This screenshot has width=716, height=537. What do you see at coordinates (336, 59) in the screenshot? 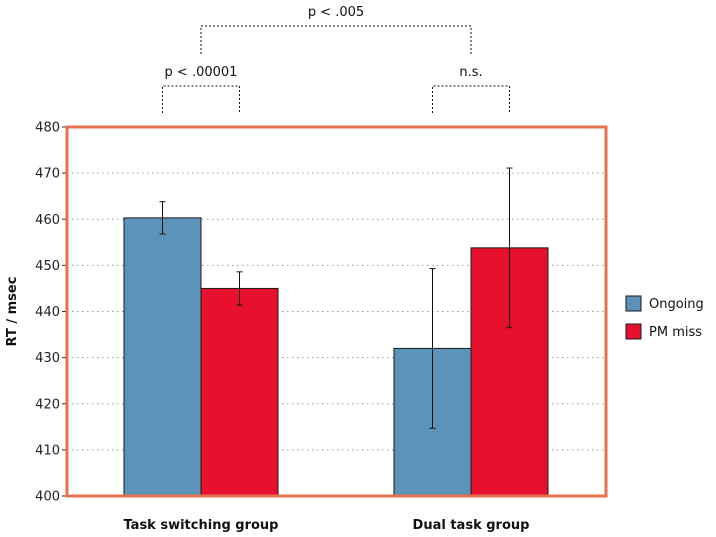
I see `significance-annotations: p < .00001 n.s. p < .005` at bounding box center [336, 59].